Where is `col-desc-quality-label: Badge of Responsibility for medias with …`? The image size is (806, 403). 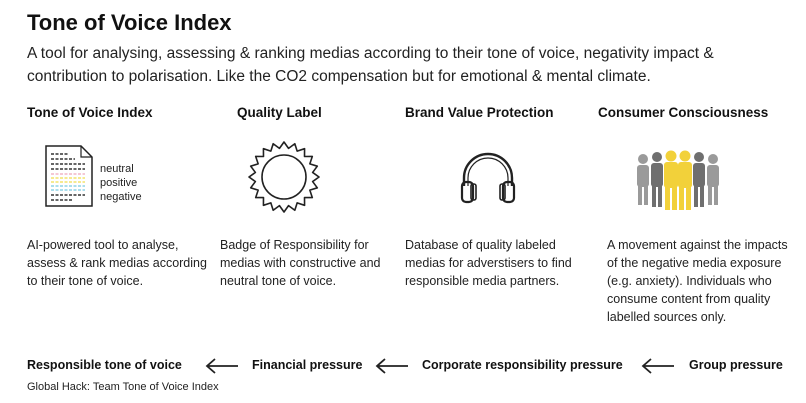
col-desc-quality-label: Badge of Responsibility for medias with … is located at coordinates (300, 263).